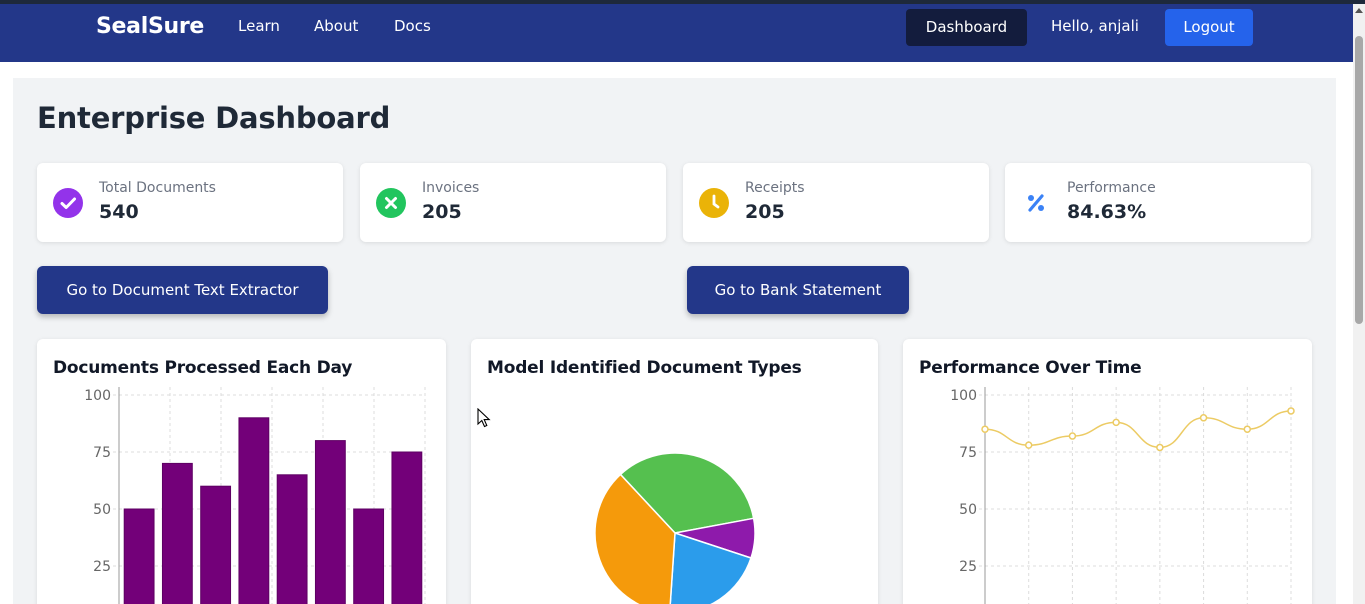 This screenshot has width=1365, height=604. What do you see at coordinates (798, 290) in the screenshot?
I see `bank-statement-button: Go to Bank Statement` at bounding box center [798, 290].